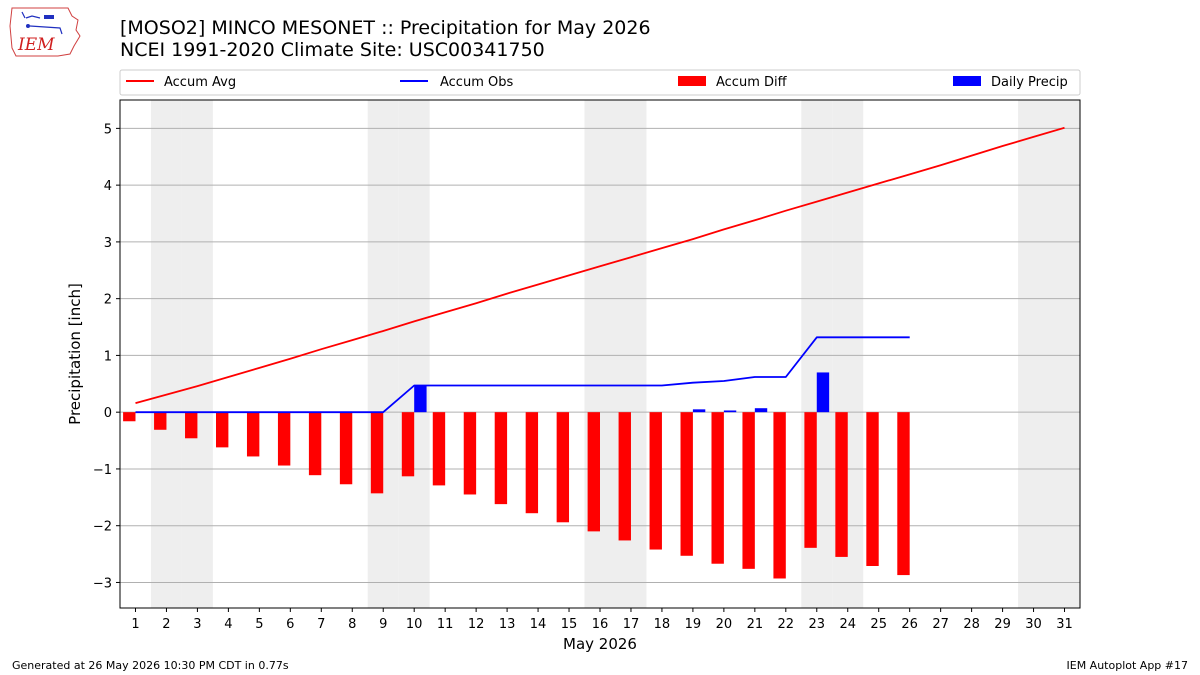 The image size is (1200, 675). Describe the element at coordinates (200, 82) in the screenshot. I see `legend-label-accum-avg: Accum Avg` at that location.